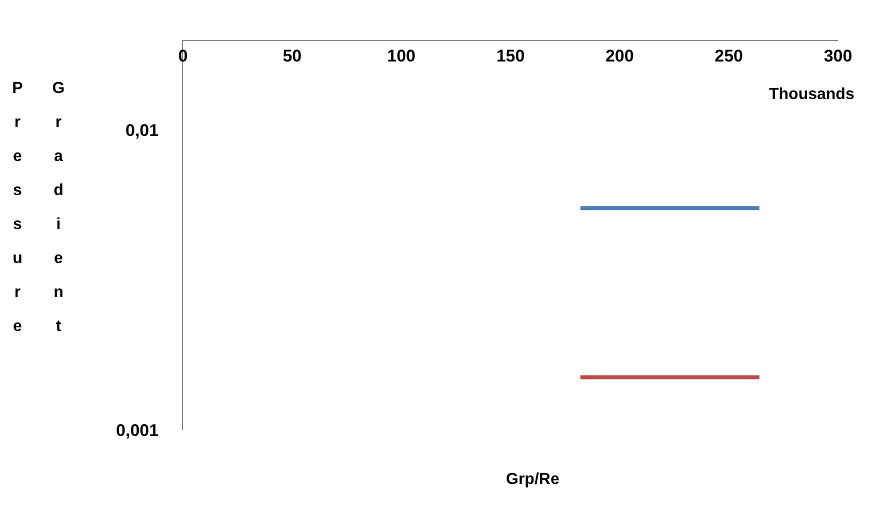 The image size is (882, 522). Describe the element at coordinates (401, 56) in the screenshot. I see `x-tick-label: 100` at that location.